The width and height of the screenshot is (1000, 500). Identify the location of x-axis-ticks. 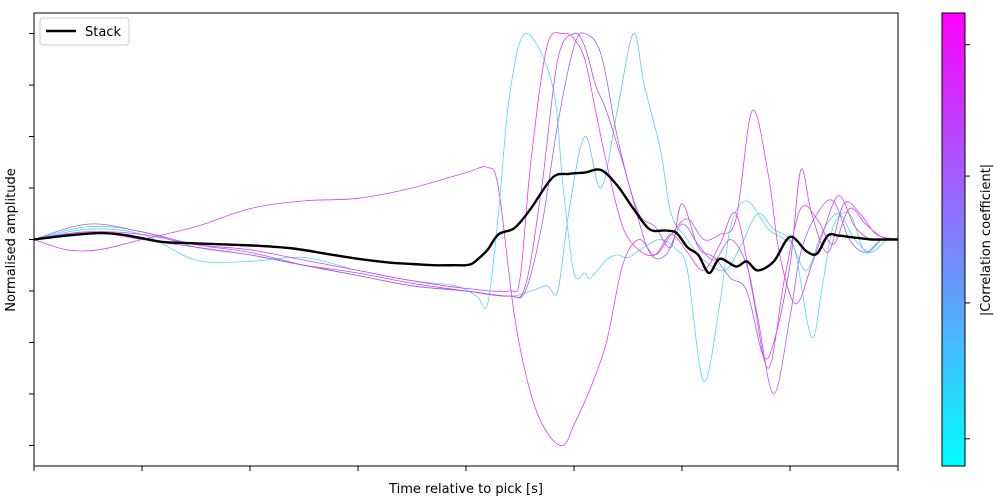
(466, 468).